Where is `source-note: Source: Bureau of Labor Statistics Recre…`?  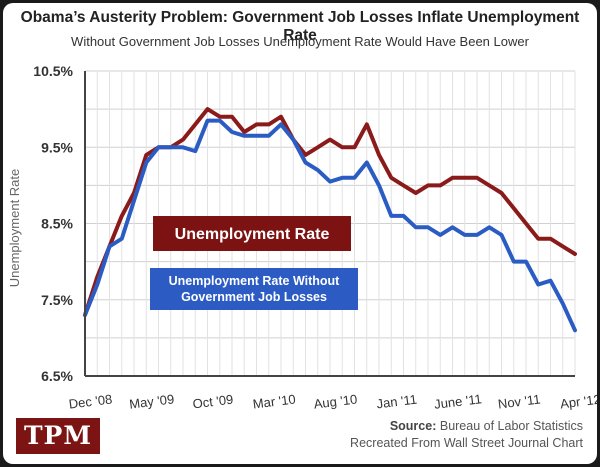 source-note: Source: Bureau of Labor Statistics Recre… is located at coordinates (466, 435).